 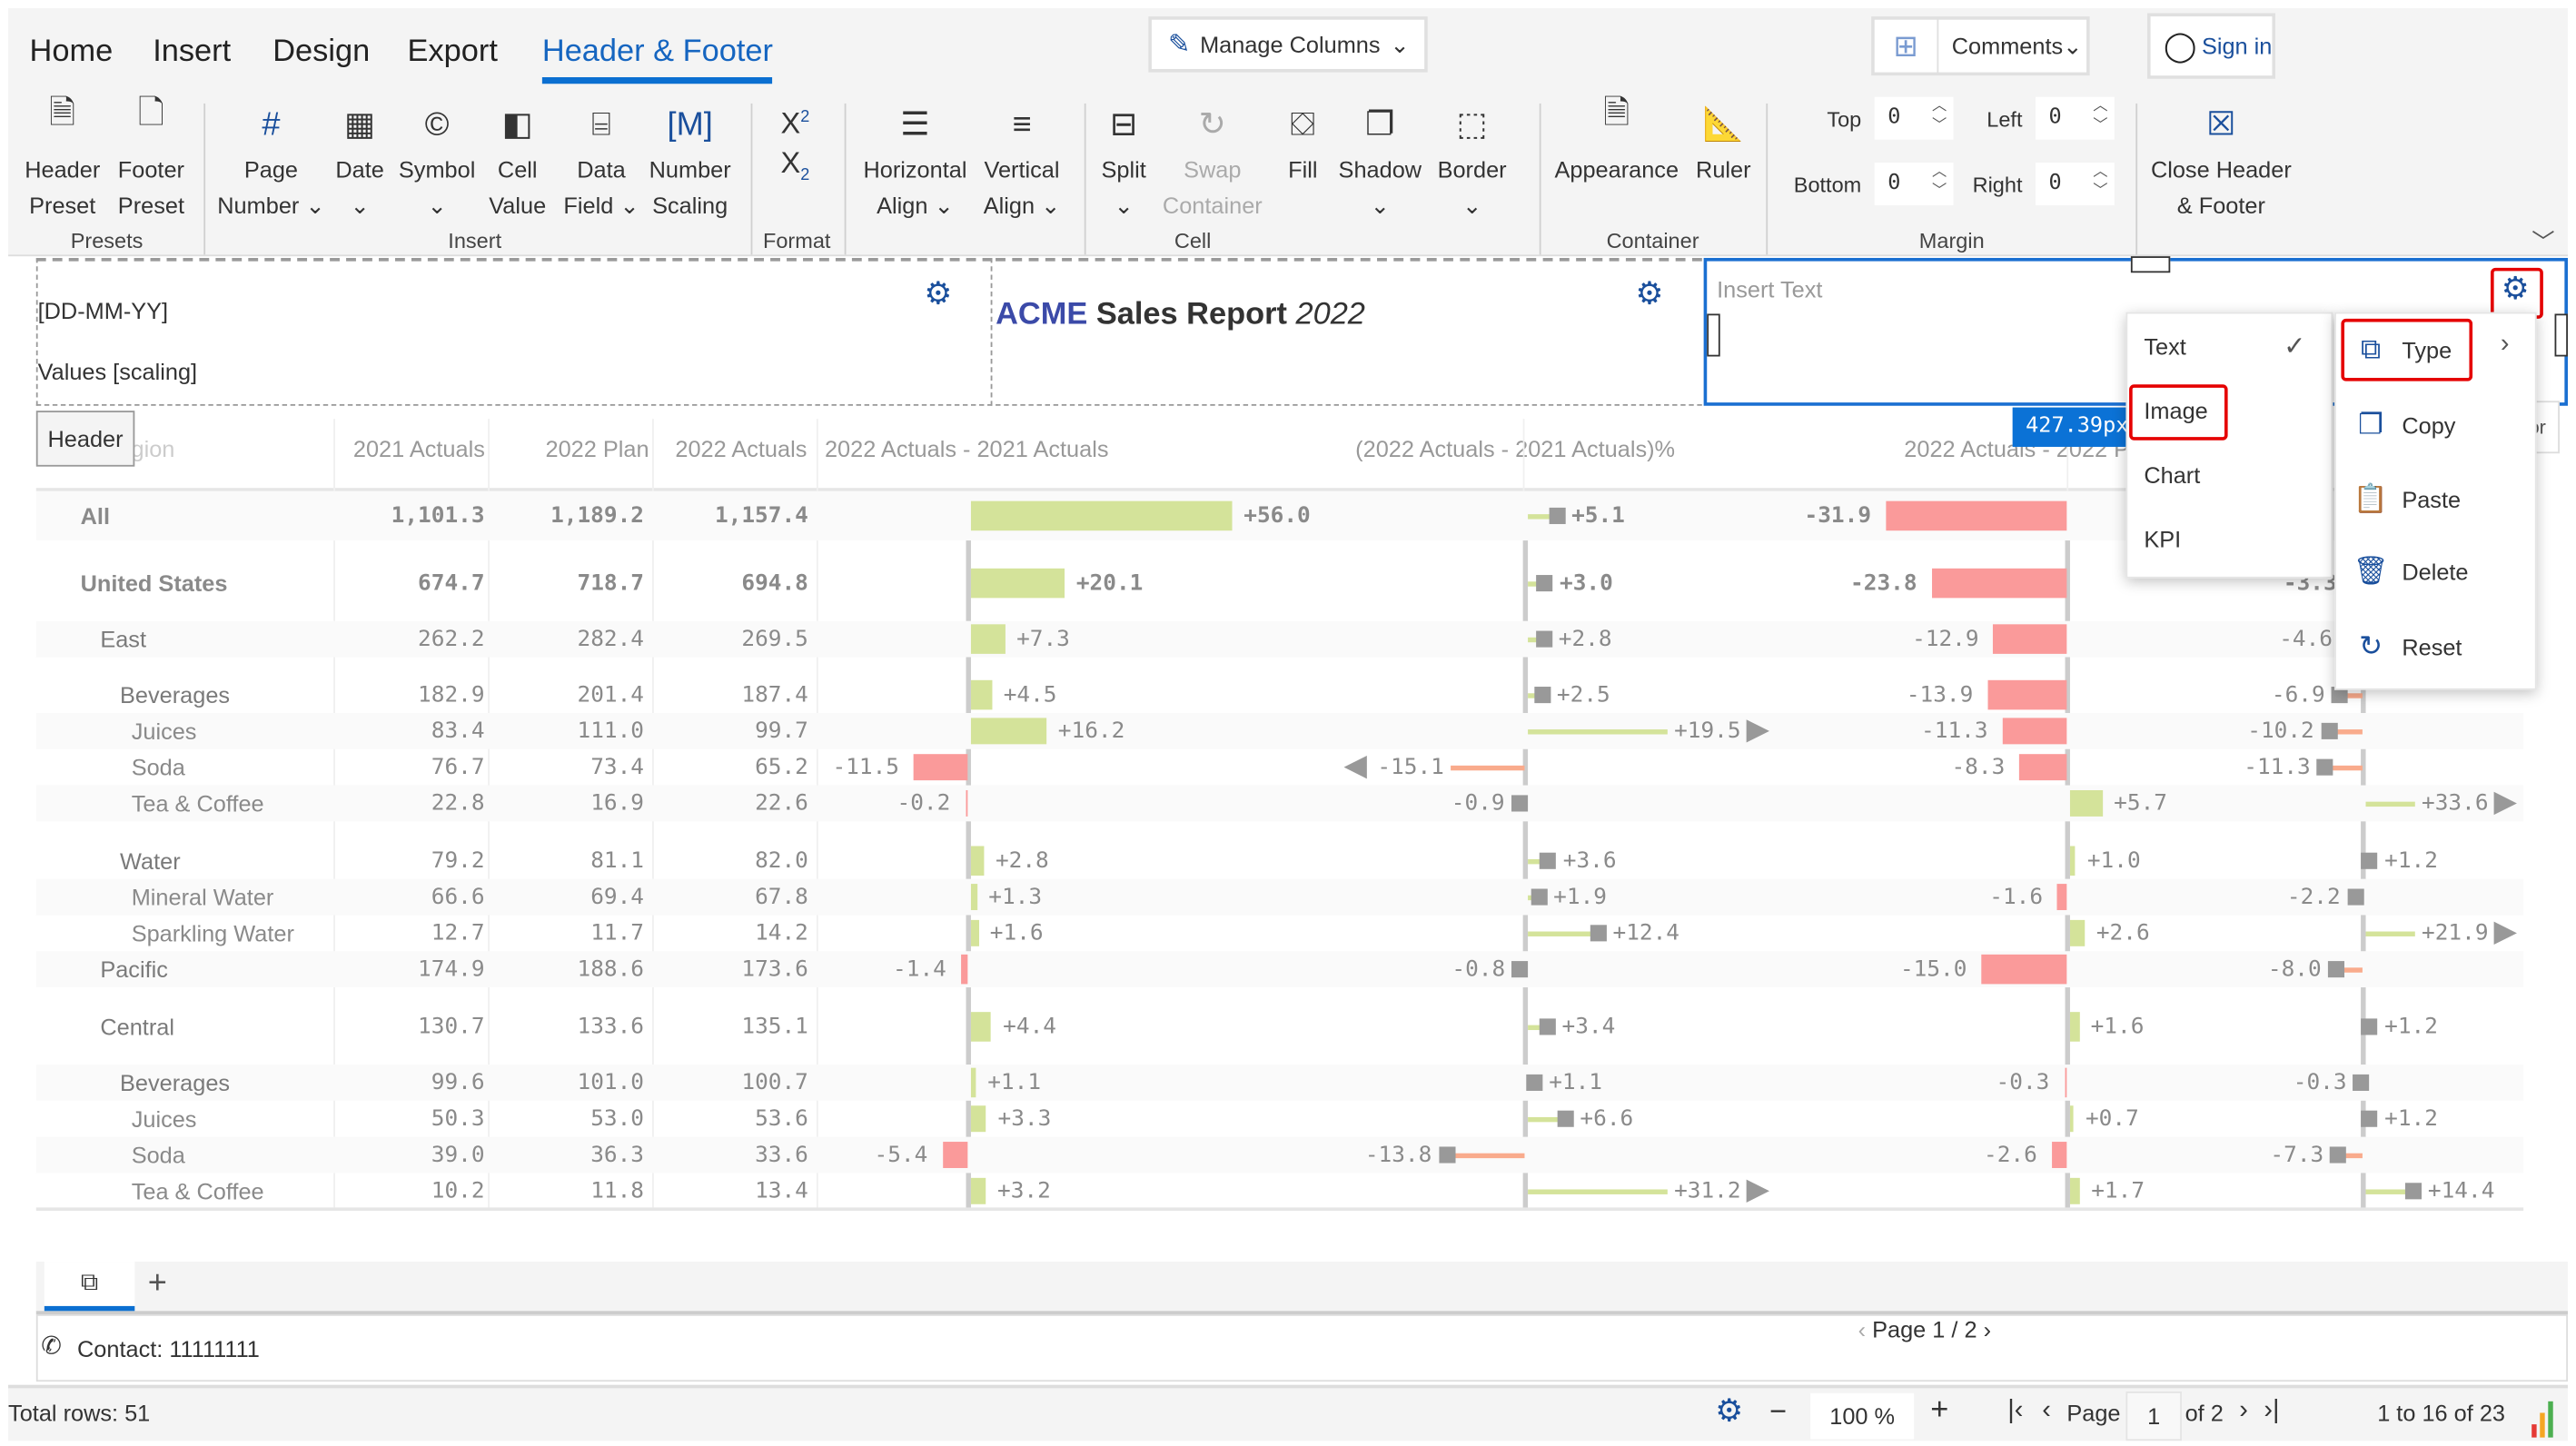 What do you see at coordinates (2402, 350) in the screenshot?
I see `menu-item-type: ⧉ Type` at bounding box center [2402, 350].